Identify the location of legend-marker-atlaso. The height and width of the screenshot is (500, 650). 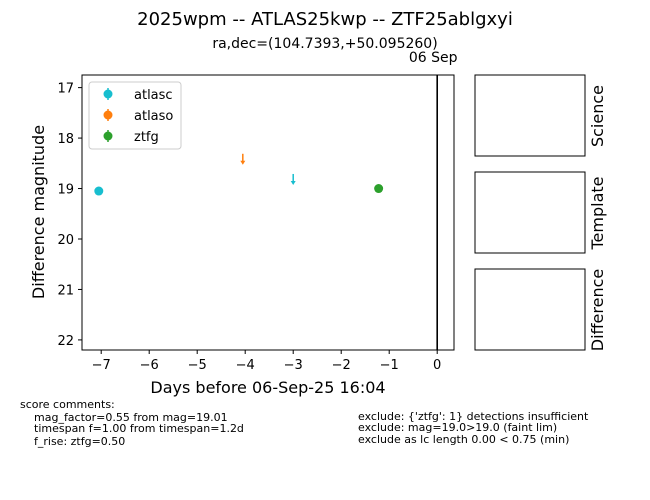
(108, 115).